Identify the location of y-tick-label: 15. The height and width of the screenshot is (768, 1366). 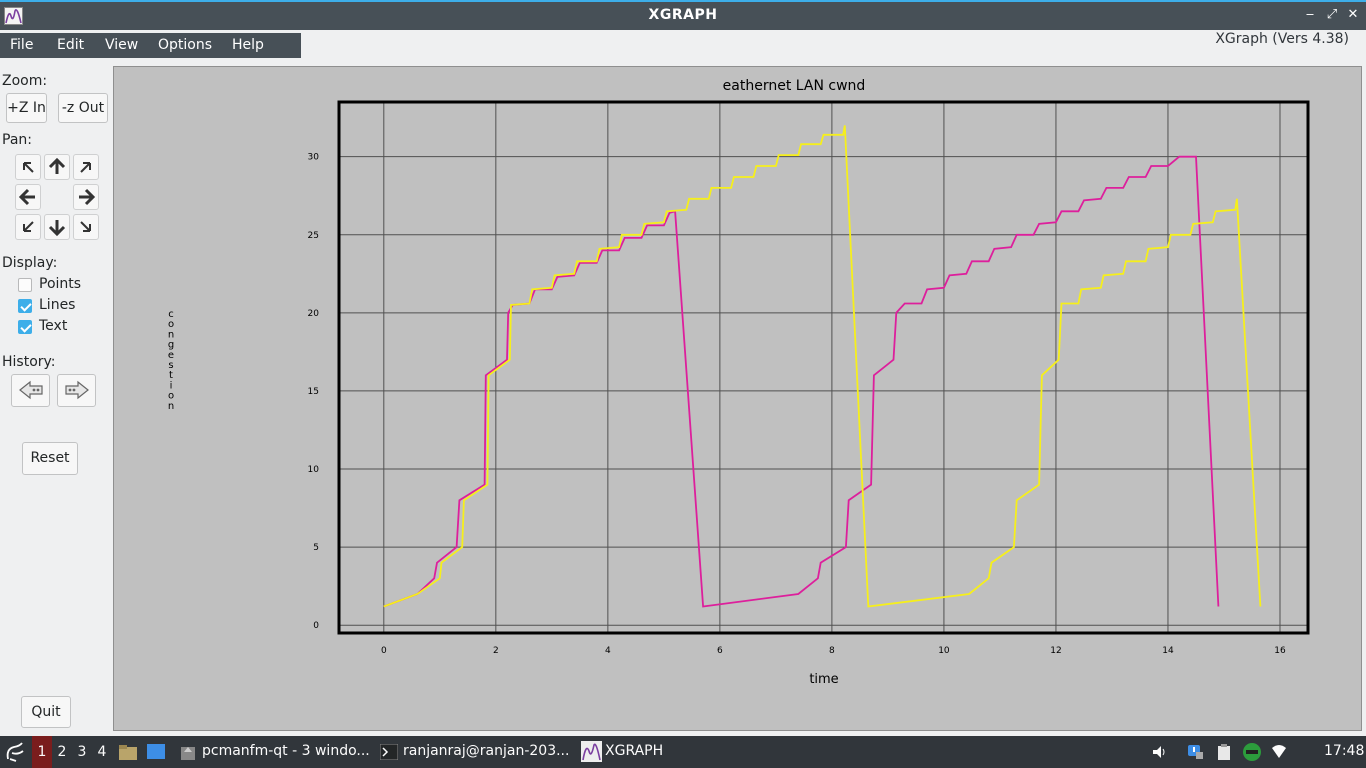
(313, 392).